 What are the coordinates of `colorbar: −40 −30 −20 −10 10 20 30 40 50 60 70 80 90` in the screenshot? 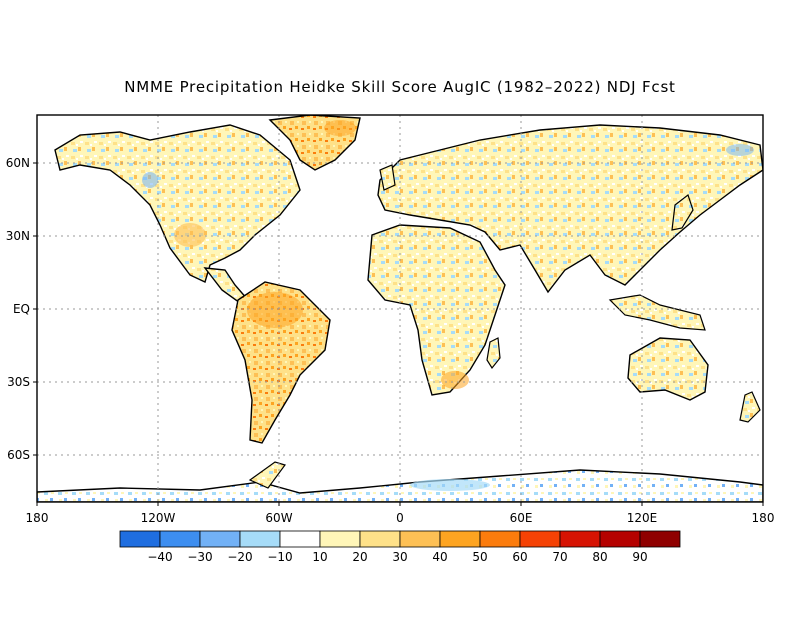 It's located at (400, 547).